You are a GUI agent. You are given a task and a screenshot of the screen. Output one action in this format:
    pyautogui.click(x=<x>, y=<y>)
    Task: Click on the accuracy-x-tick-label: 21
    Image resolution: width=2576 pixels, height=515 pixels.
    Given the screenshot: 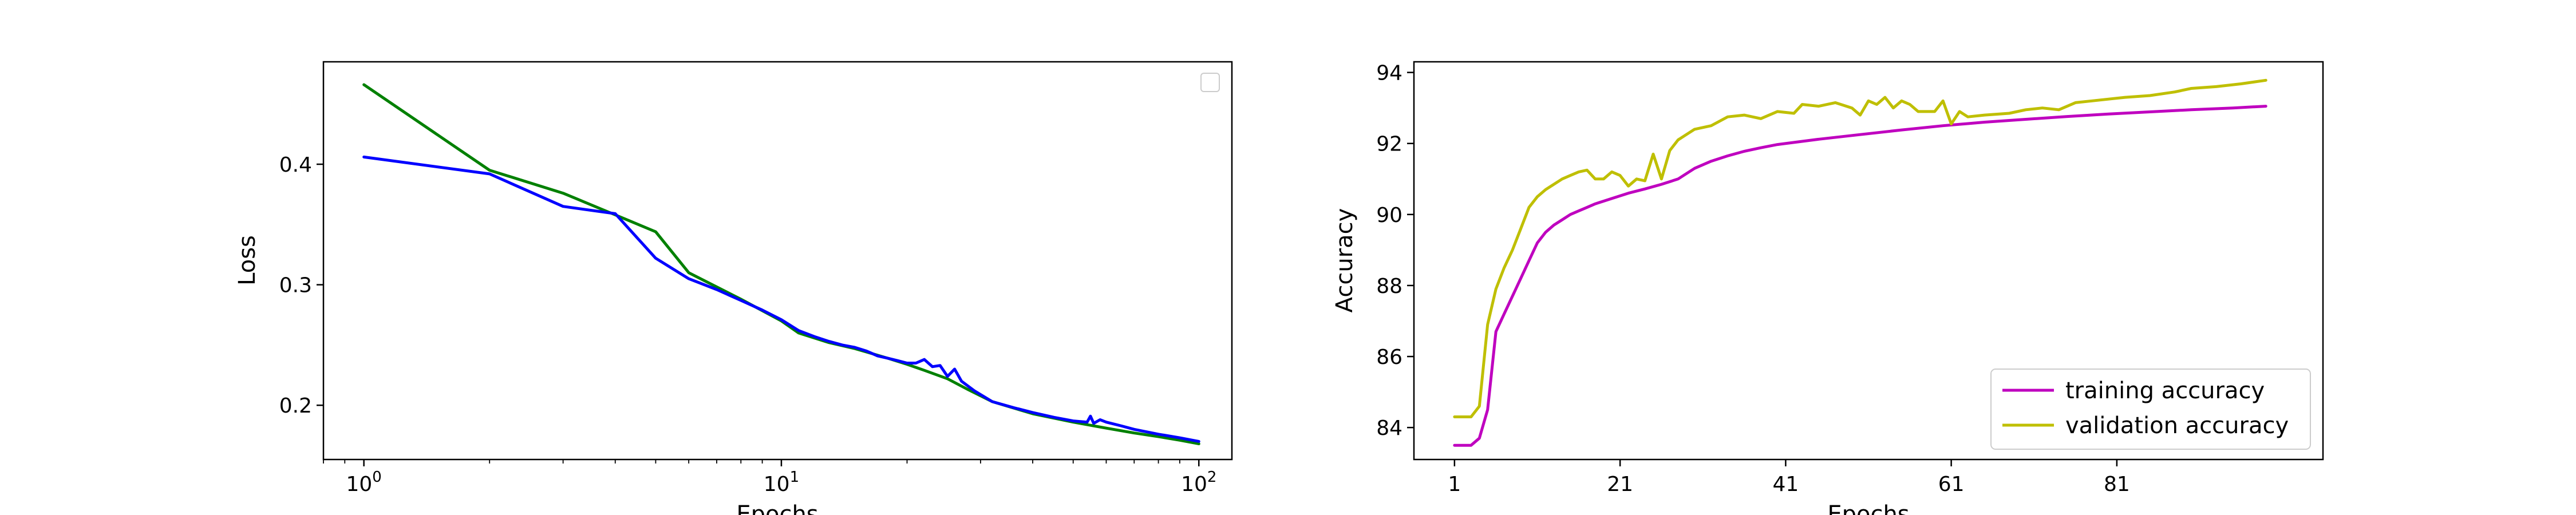 What is the action you would take?
    pyautogui.click(x=1620, y=484)
    